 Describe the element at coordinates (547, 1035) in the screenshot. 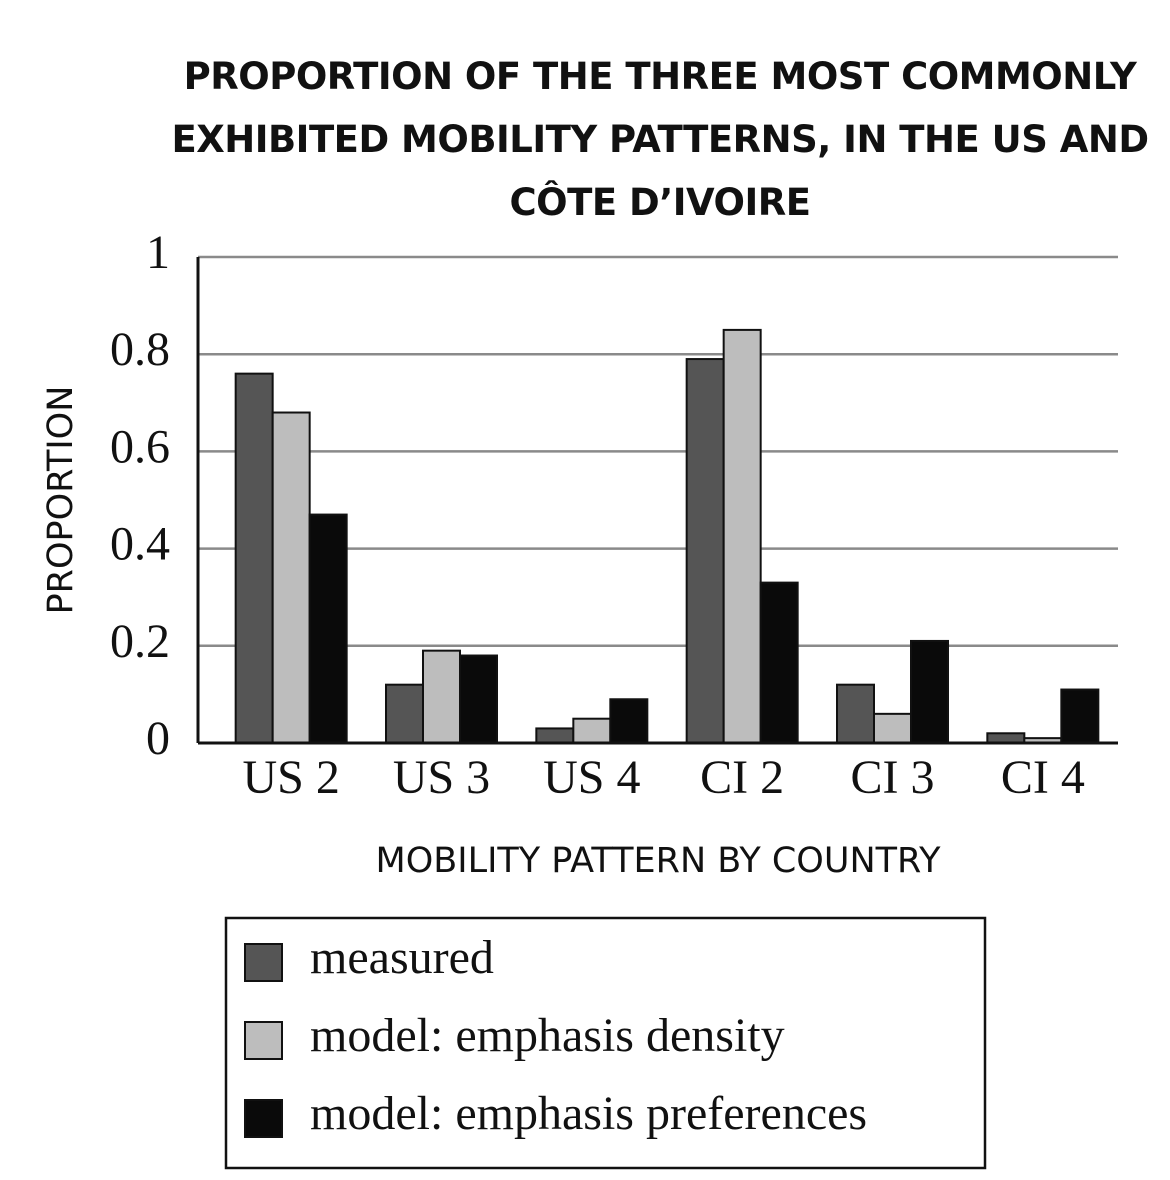

I see `legend-label: model: emphasis density` at that location.